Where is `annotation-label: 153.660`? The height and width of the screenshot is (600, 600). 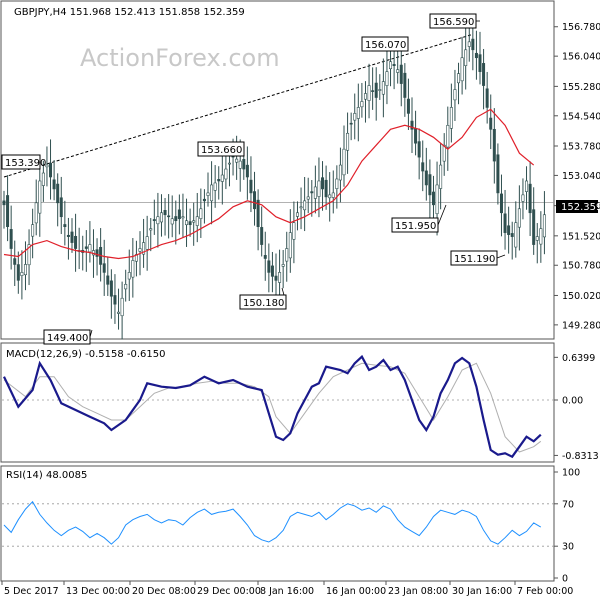
annotation-label: 153.660 is located at coordinates (221, 150).